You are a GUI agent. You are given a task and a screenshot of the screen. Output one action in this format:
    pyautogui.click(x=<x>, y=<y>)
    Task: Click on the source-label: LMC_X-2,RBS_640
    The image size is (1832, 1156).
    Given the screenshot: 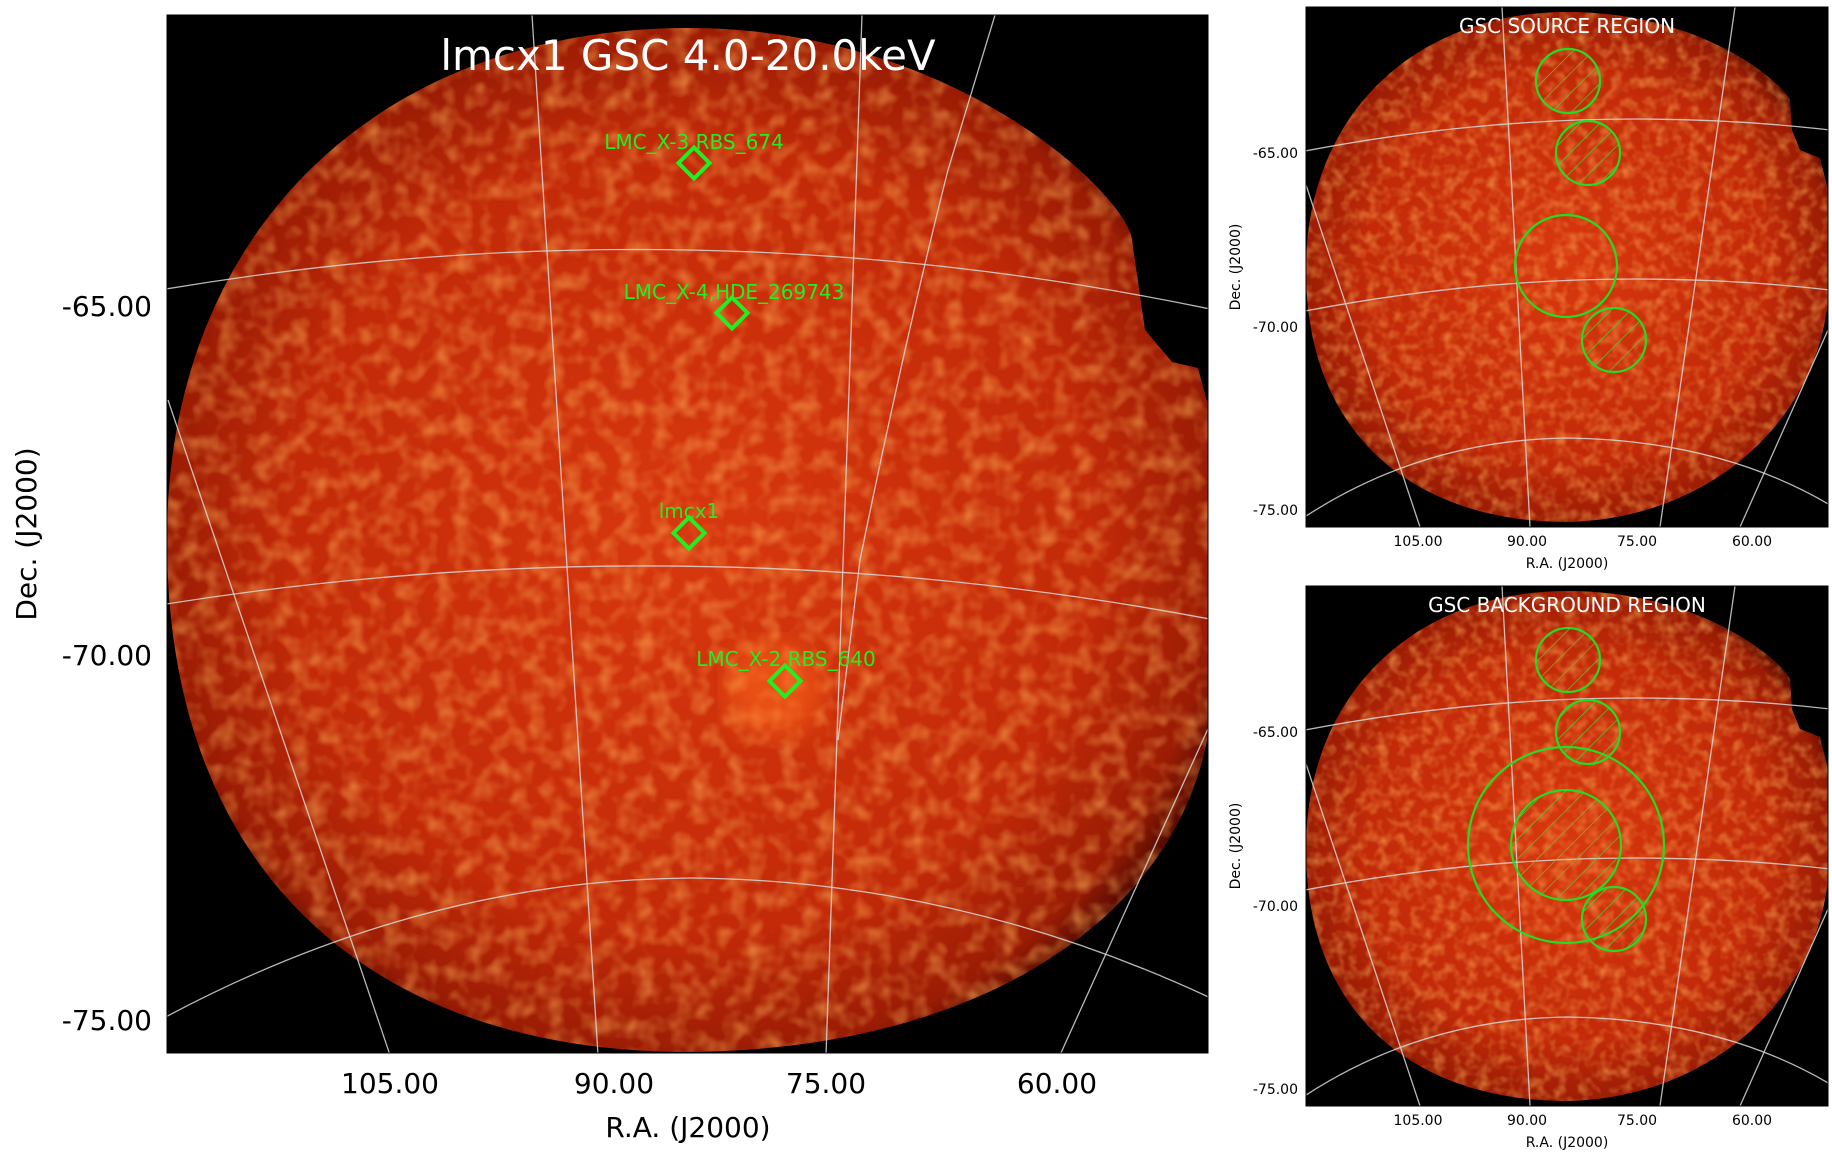 What is the action you would take?
    pyautogui.click(x=786, y=659)
    